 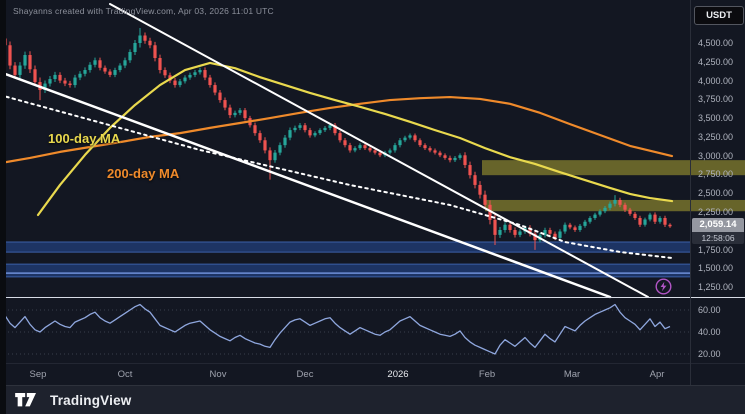 What do you see at coordinates (657, 374) in the screenshot?
I see `time-tick-label: Apr` at bounding box center [657, 374].